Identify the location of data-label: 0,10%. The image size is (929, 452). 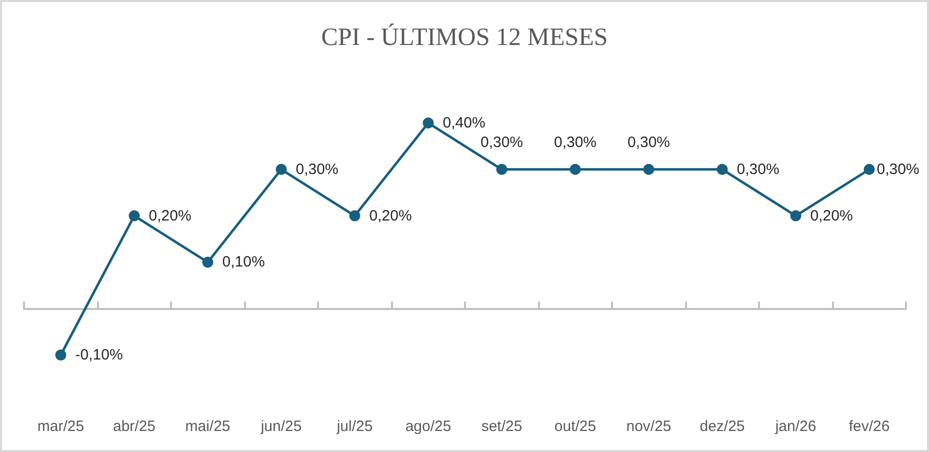
(243, 262).